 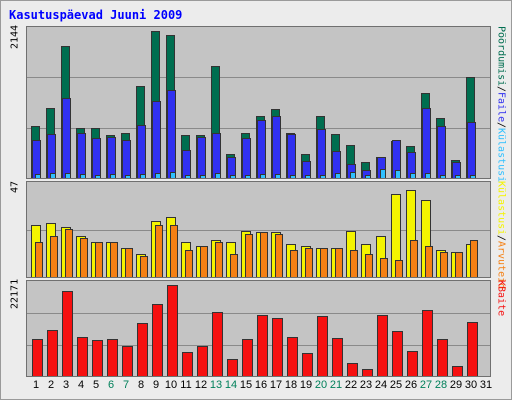 What do you see at coordinates (15, 187) in the screenshot?
I see `middle-panel-ymax-label: 47` at bounding box center [15, 187].